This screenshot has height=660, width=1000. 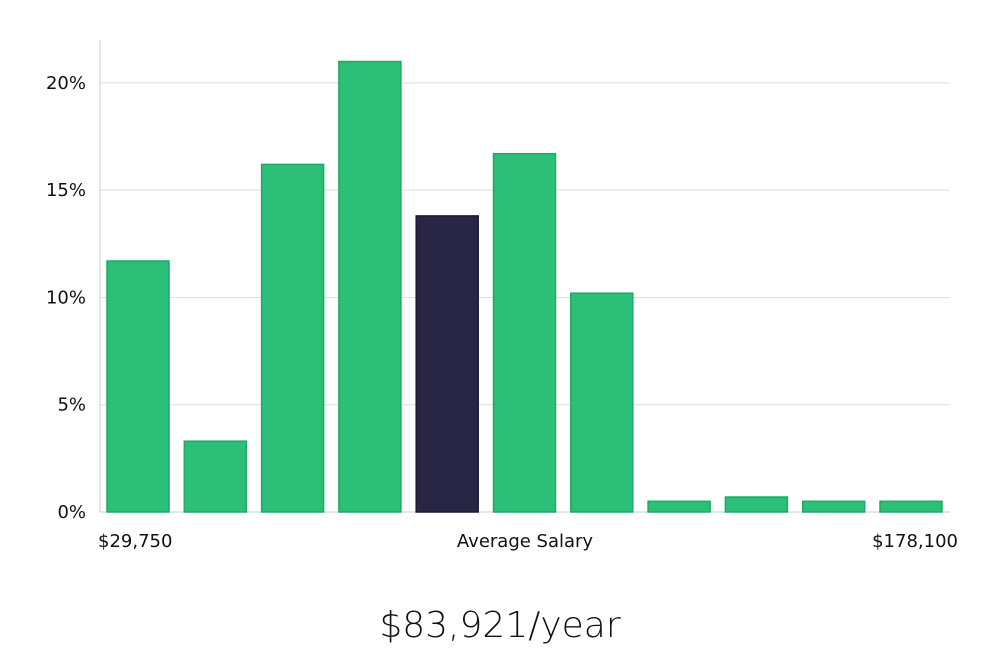 I want to click on average-salary-value: $83,921/year, so click(x=500, y=625).